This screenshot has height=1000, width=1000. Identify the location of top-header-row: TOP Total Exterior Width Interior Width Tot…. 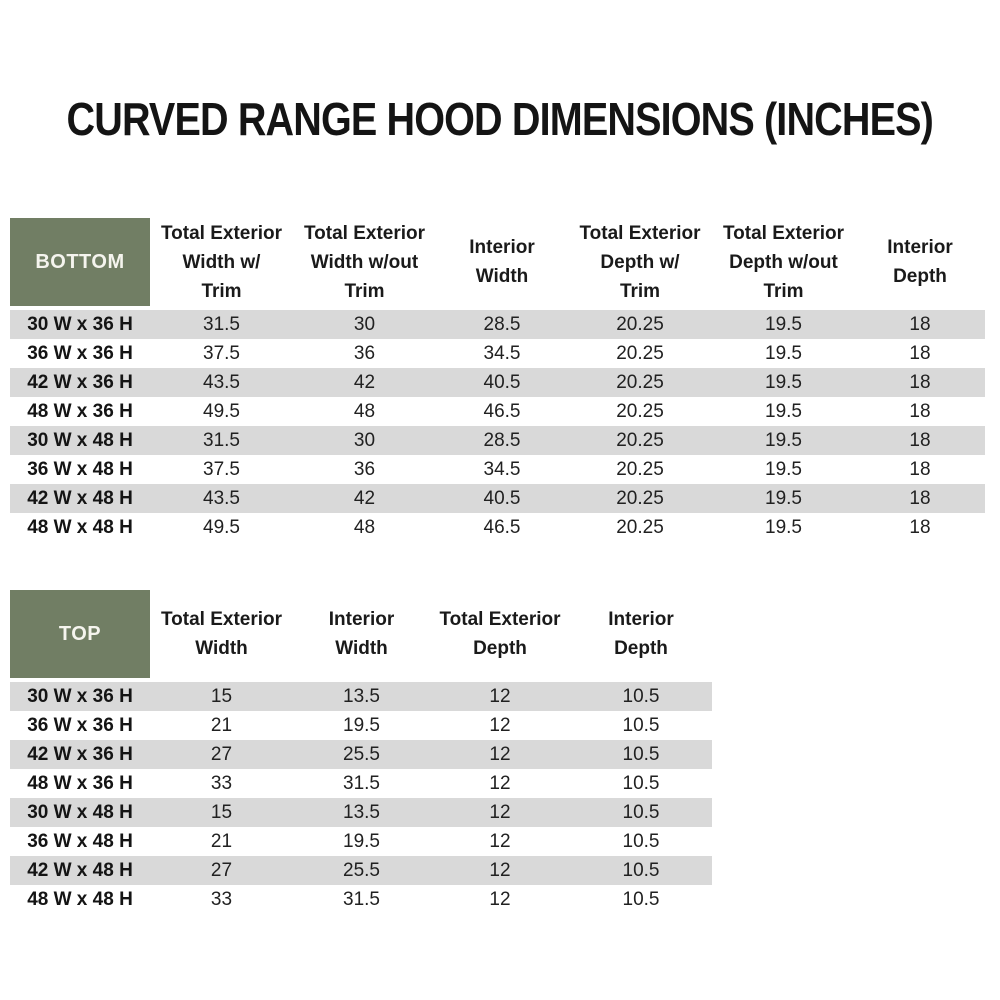
(361, 634).